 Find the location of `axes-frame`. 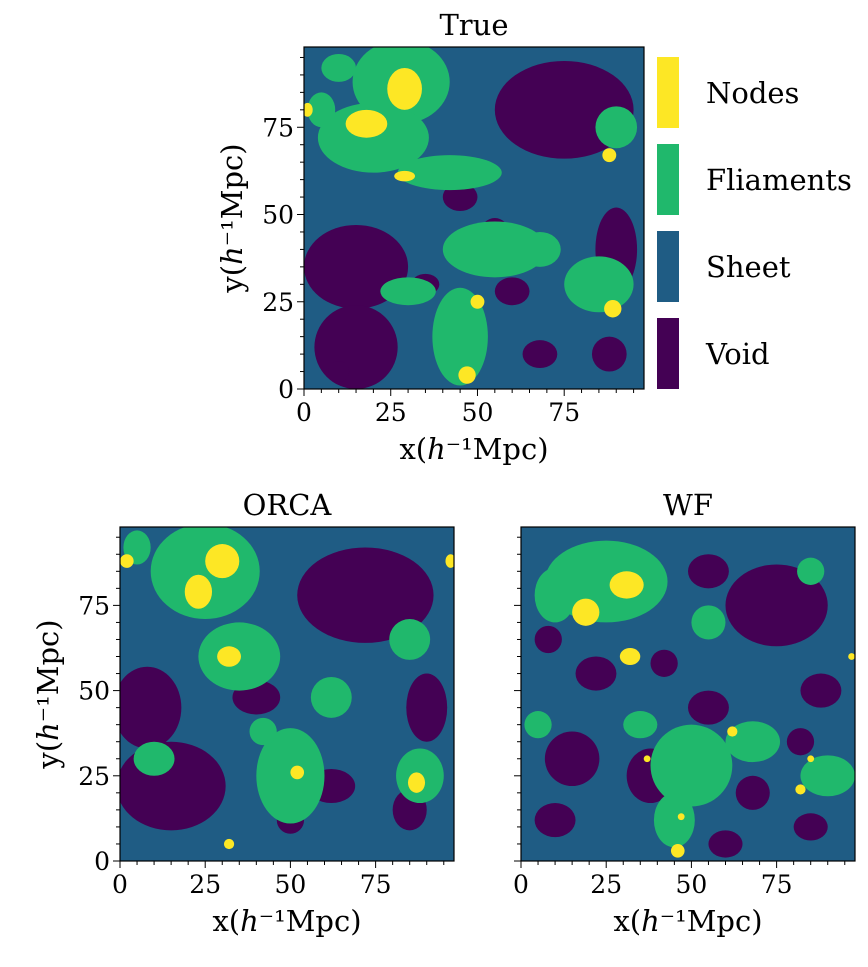

axes-frame is located at coordinates (688, 694).